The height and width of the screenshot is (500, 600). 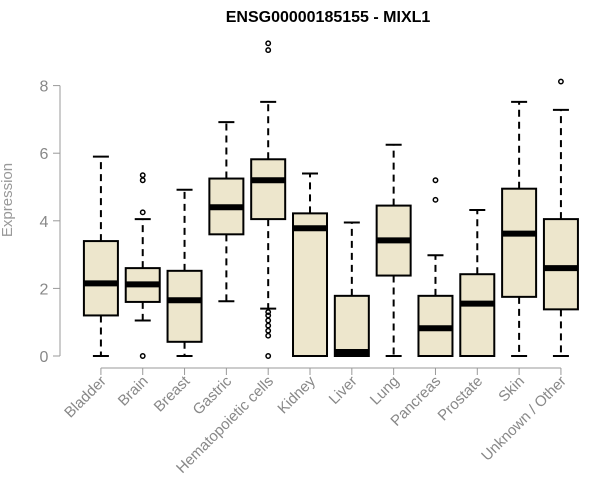 I want to click on y-tick-label: 4, so click(x=44, y=222).